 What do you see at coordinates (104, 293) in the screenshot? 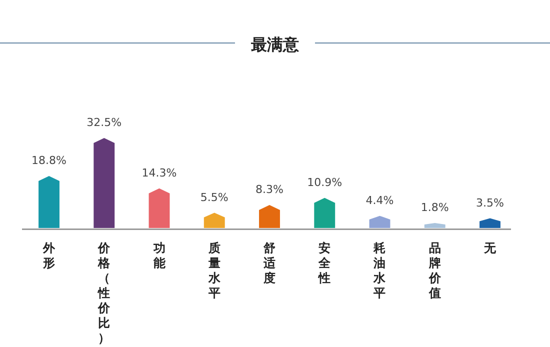
I see `x-tick-label: 价格（性价比）` at bounding box center [104, 293].